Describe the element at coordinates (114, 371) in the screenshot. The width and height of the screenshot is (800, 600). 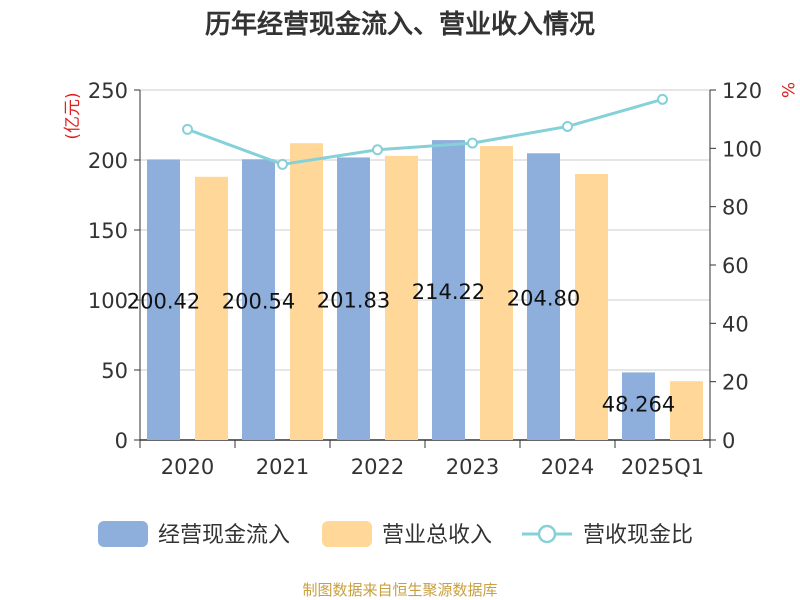
I see `left-tick-label: 50` at that location.